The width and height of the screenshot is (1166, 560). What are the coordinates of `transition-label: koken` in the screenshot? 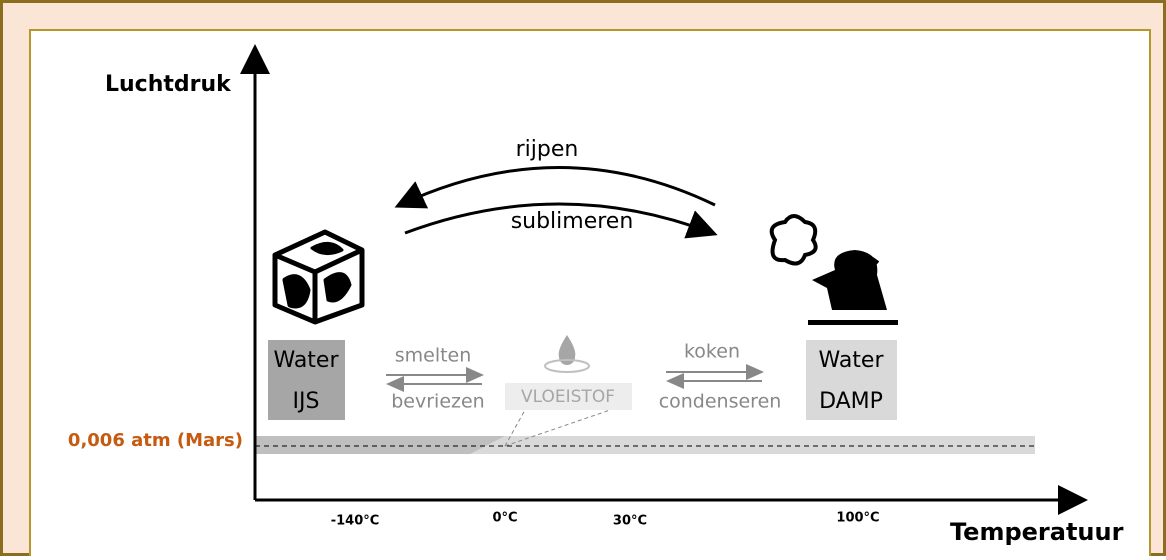 It's located at (712, 352).